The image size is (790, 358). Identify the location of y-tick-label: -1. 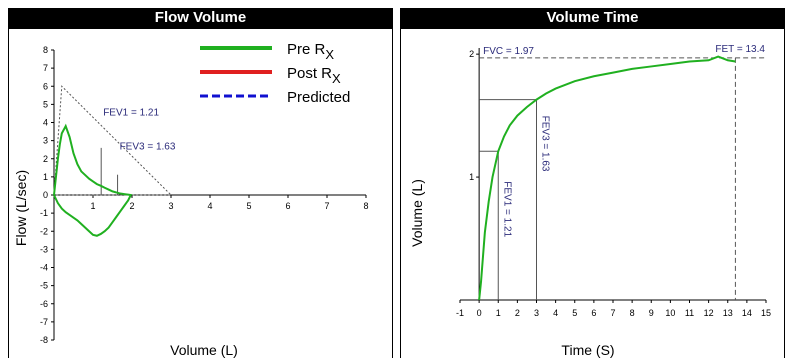
(44, 213).